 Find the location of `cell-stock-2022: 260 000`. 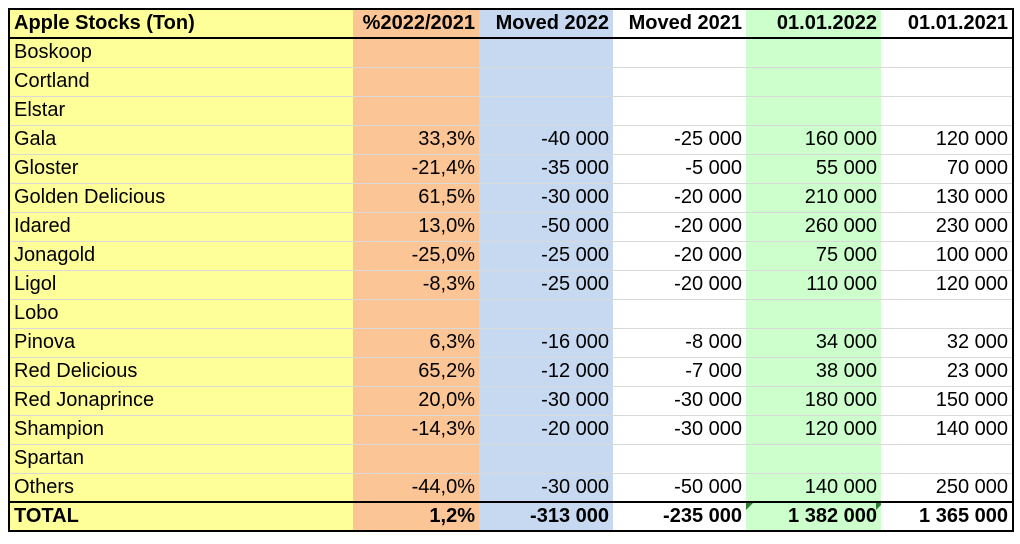

cell-stock-2022: 260 000 is located at coordinates (813, 227).